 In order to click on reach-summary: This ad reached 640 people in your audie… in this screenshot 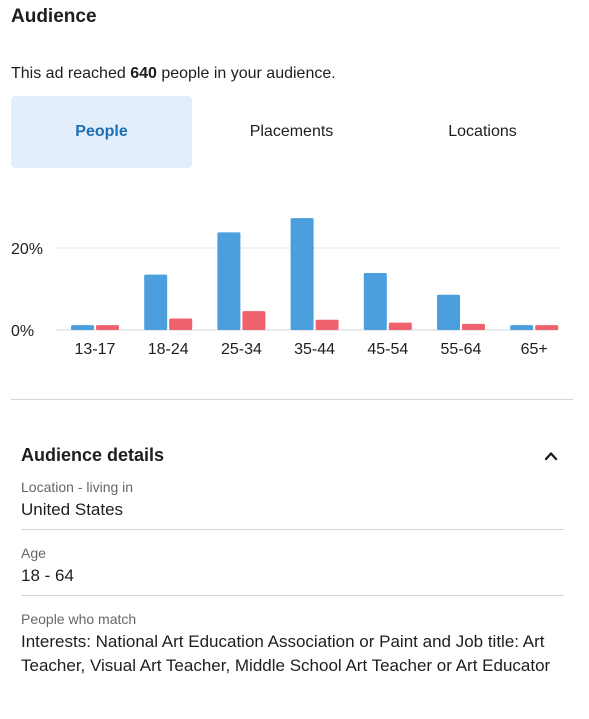, I will do `click(173, 74)`.